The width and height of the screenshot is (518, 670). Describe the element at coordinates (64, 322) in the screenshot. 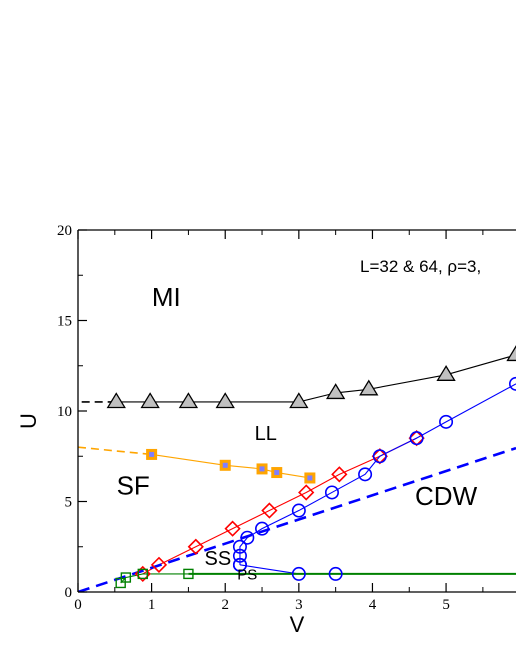

I see `y-tick-label-15: 15` at that location.